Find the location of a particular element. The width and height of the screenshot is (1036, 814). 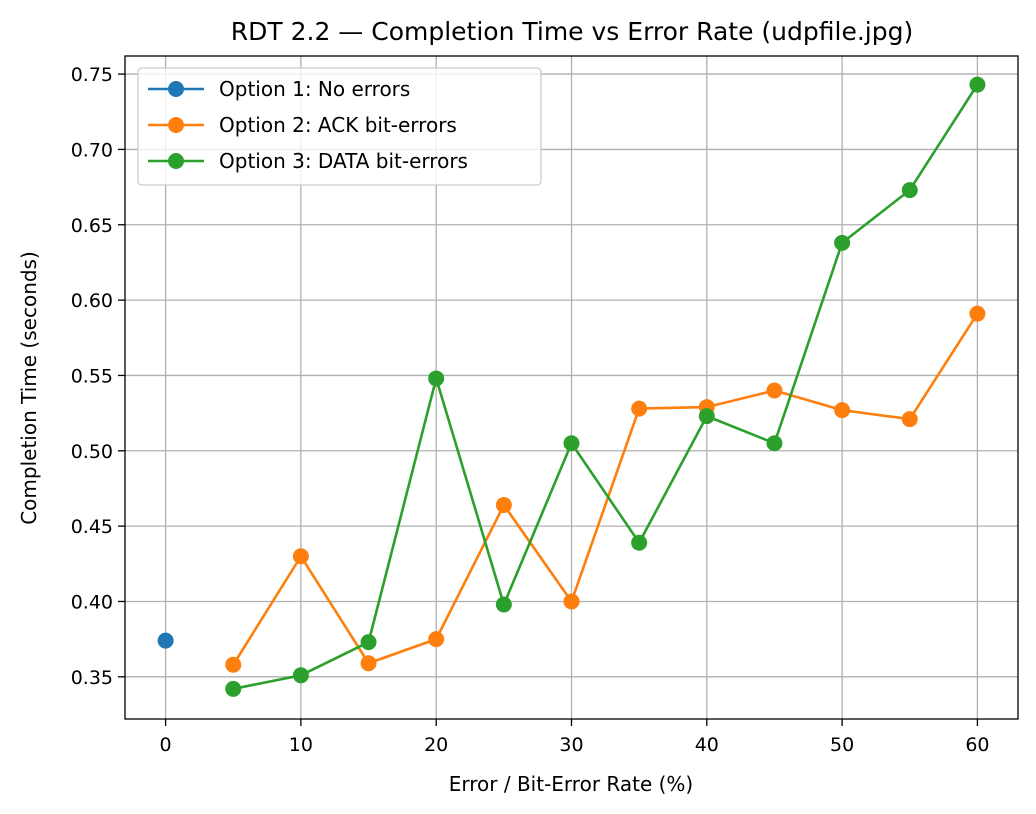

x-tick-label: 60 is located at coordinates (977, 745).